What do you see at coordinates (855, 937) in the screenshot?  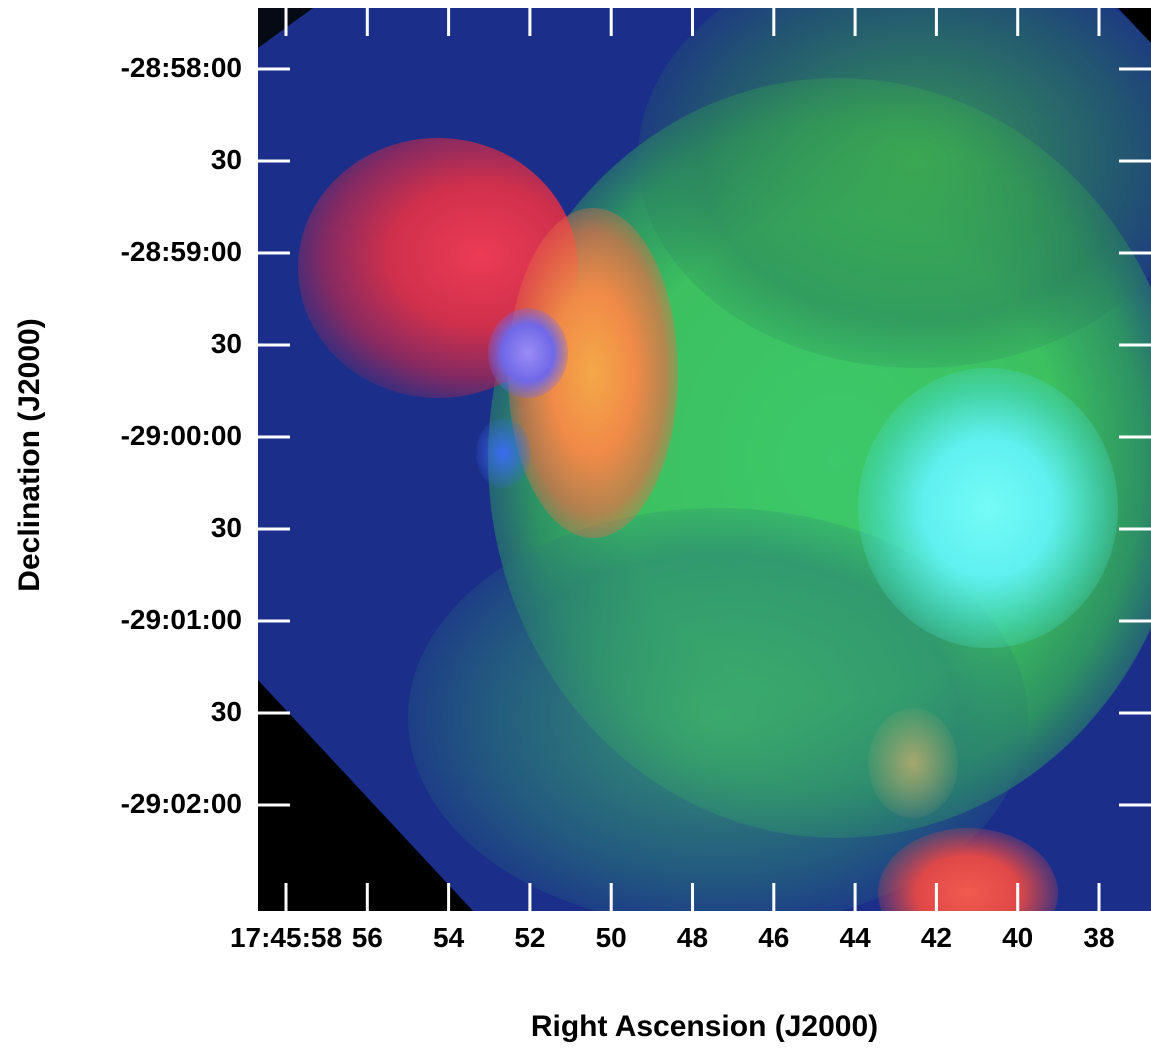 I see `ra-tick-label: 44` at bounding box center [855, 937].